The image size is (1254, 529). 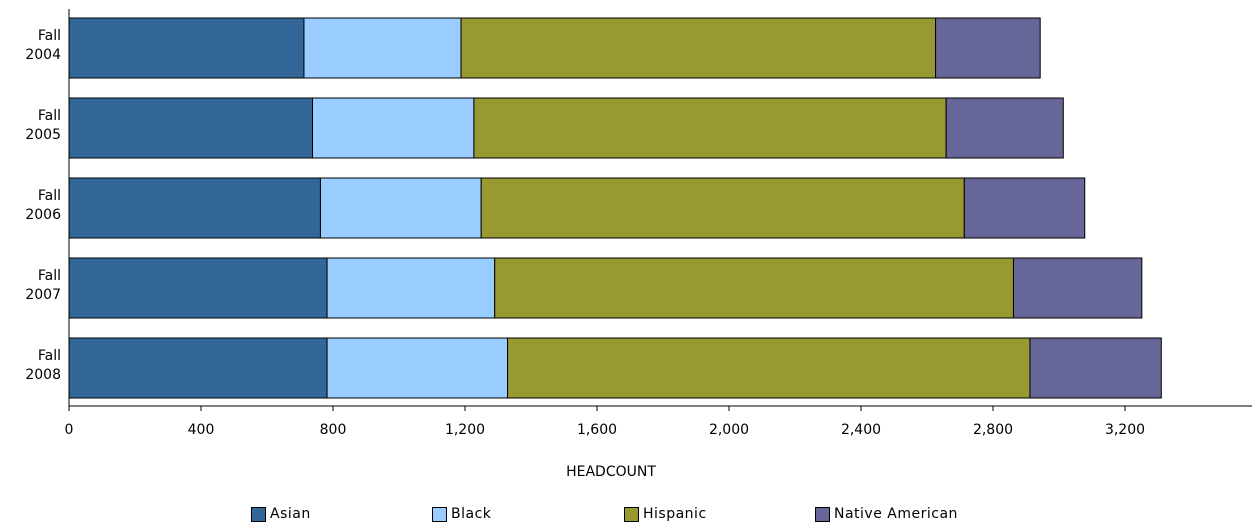 I want to click on bar-native-american-fall-2007, so click(x=1077, y=288).